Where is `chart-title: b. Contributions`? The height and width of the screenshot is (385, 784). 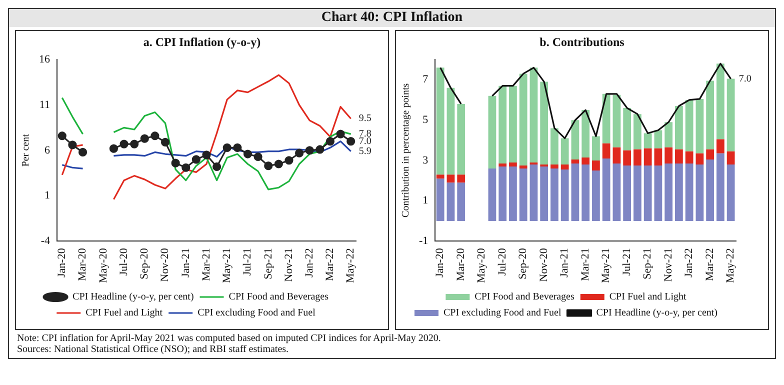 chart-title: b. Contributions is located at coordinates (582, 42).